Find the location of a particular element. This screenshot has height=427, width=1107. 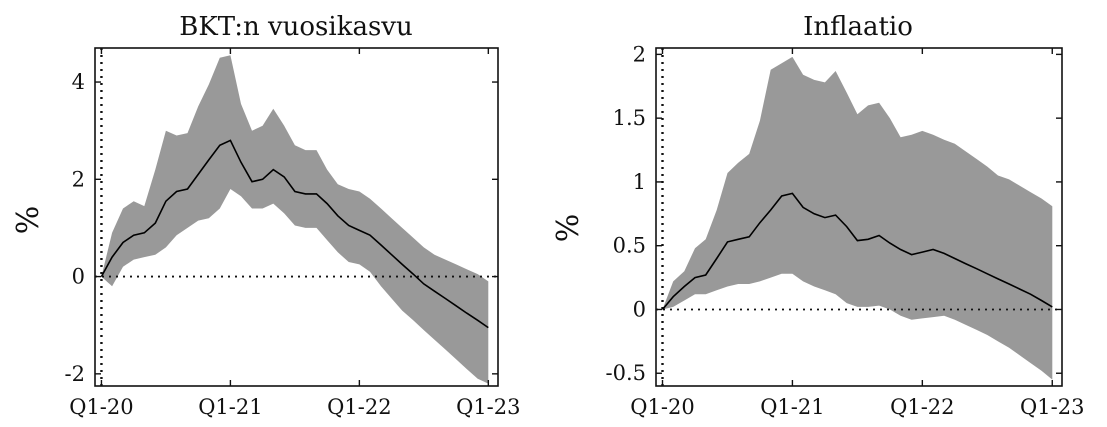

gdp-y-tick-label: 4 is located at coordinates (78, 82).